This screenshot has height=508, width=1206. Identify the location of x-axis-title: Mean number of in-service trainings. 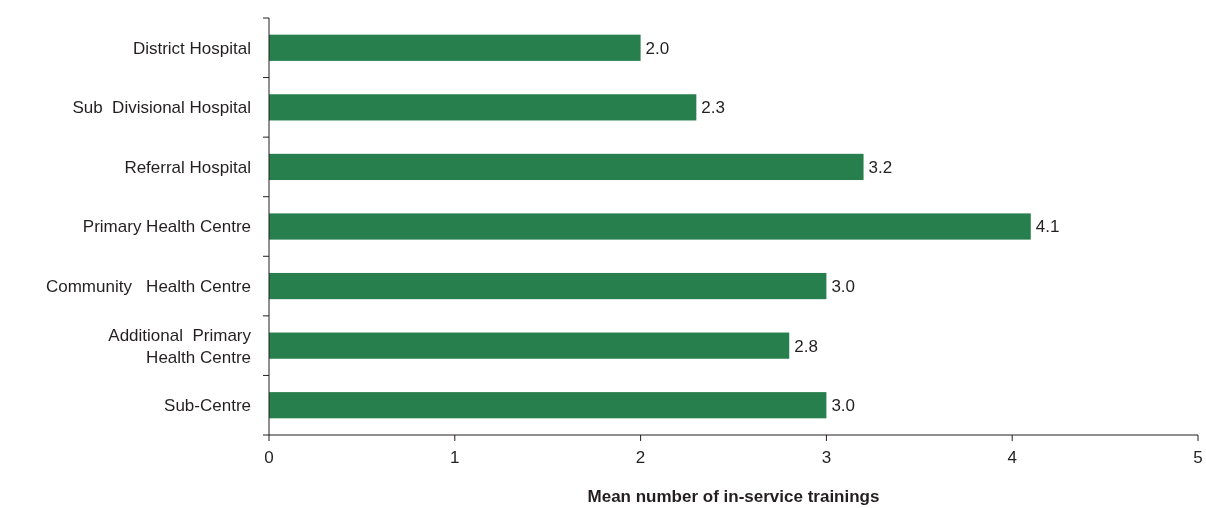
(733, 496).